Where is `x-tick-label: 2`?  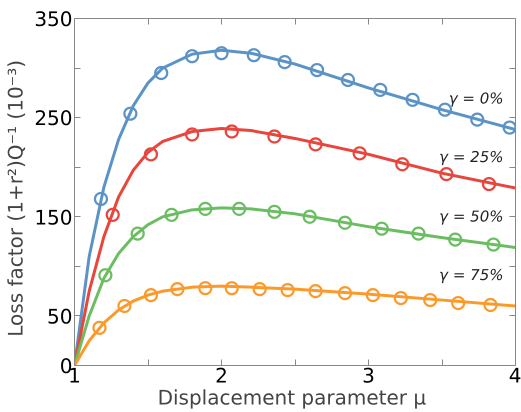 x-tick-label: 2 is located at coordinates (221, 376).